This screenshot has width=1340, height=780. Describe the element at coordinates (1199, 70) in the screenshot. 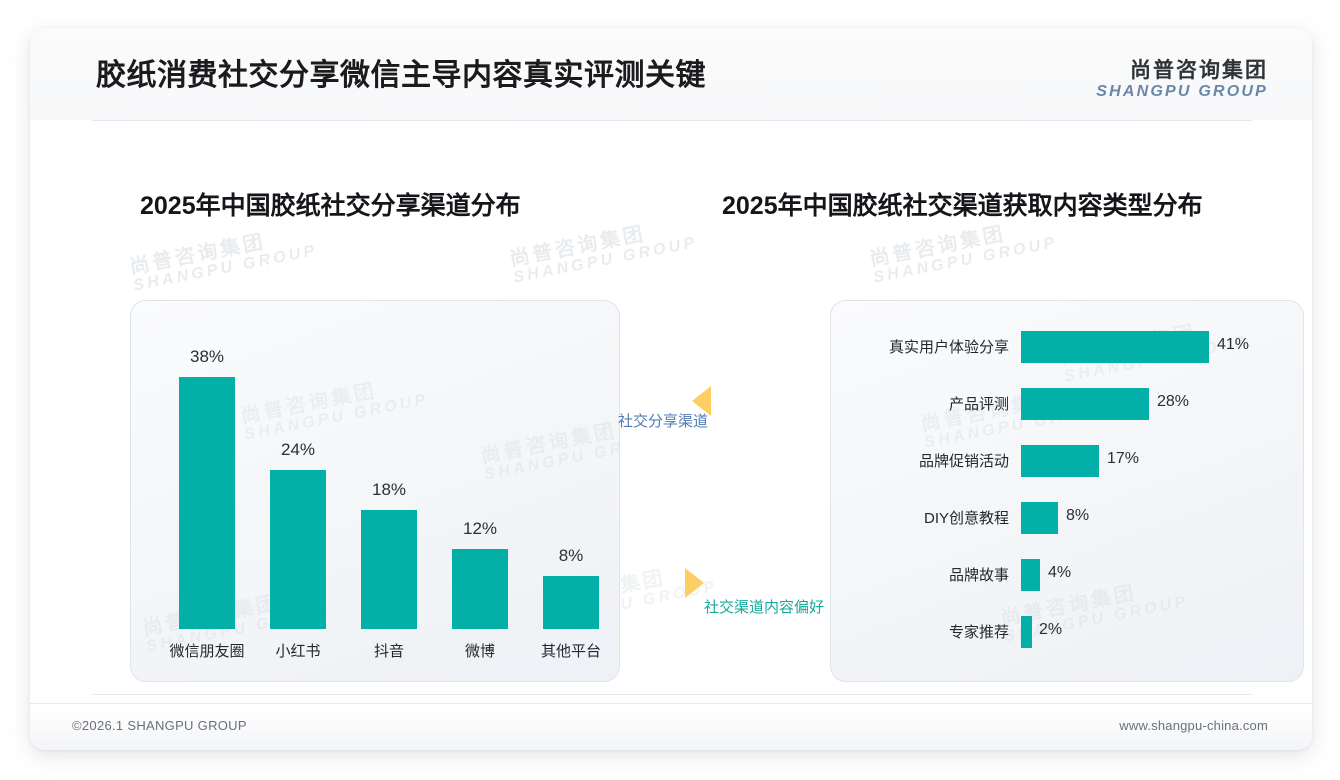

I see `logo-chinese-text: 尚普咨询集团` at that location.